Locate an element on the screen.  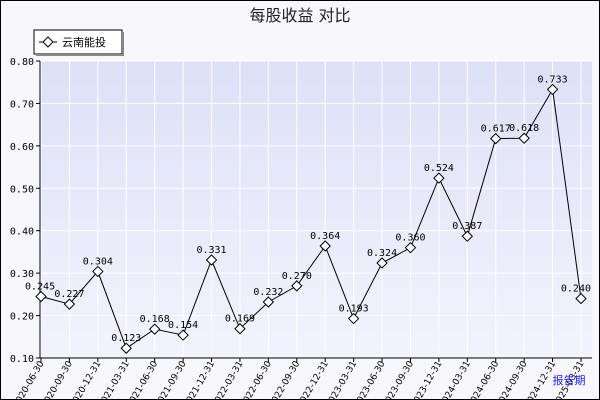
data-label: 0.733 is located at coordinates (553, 79).